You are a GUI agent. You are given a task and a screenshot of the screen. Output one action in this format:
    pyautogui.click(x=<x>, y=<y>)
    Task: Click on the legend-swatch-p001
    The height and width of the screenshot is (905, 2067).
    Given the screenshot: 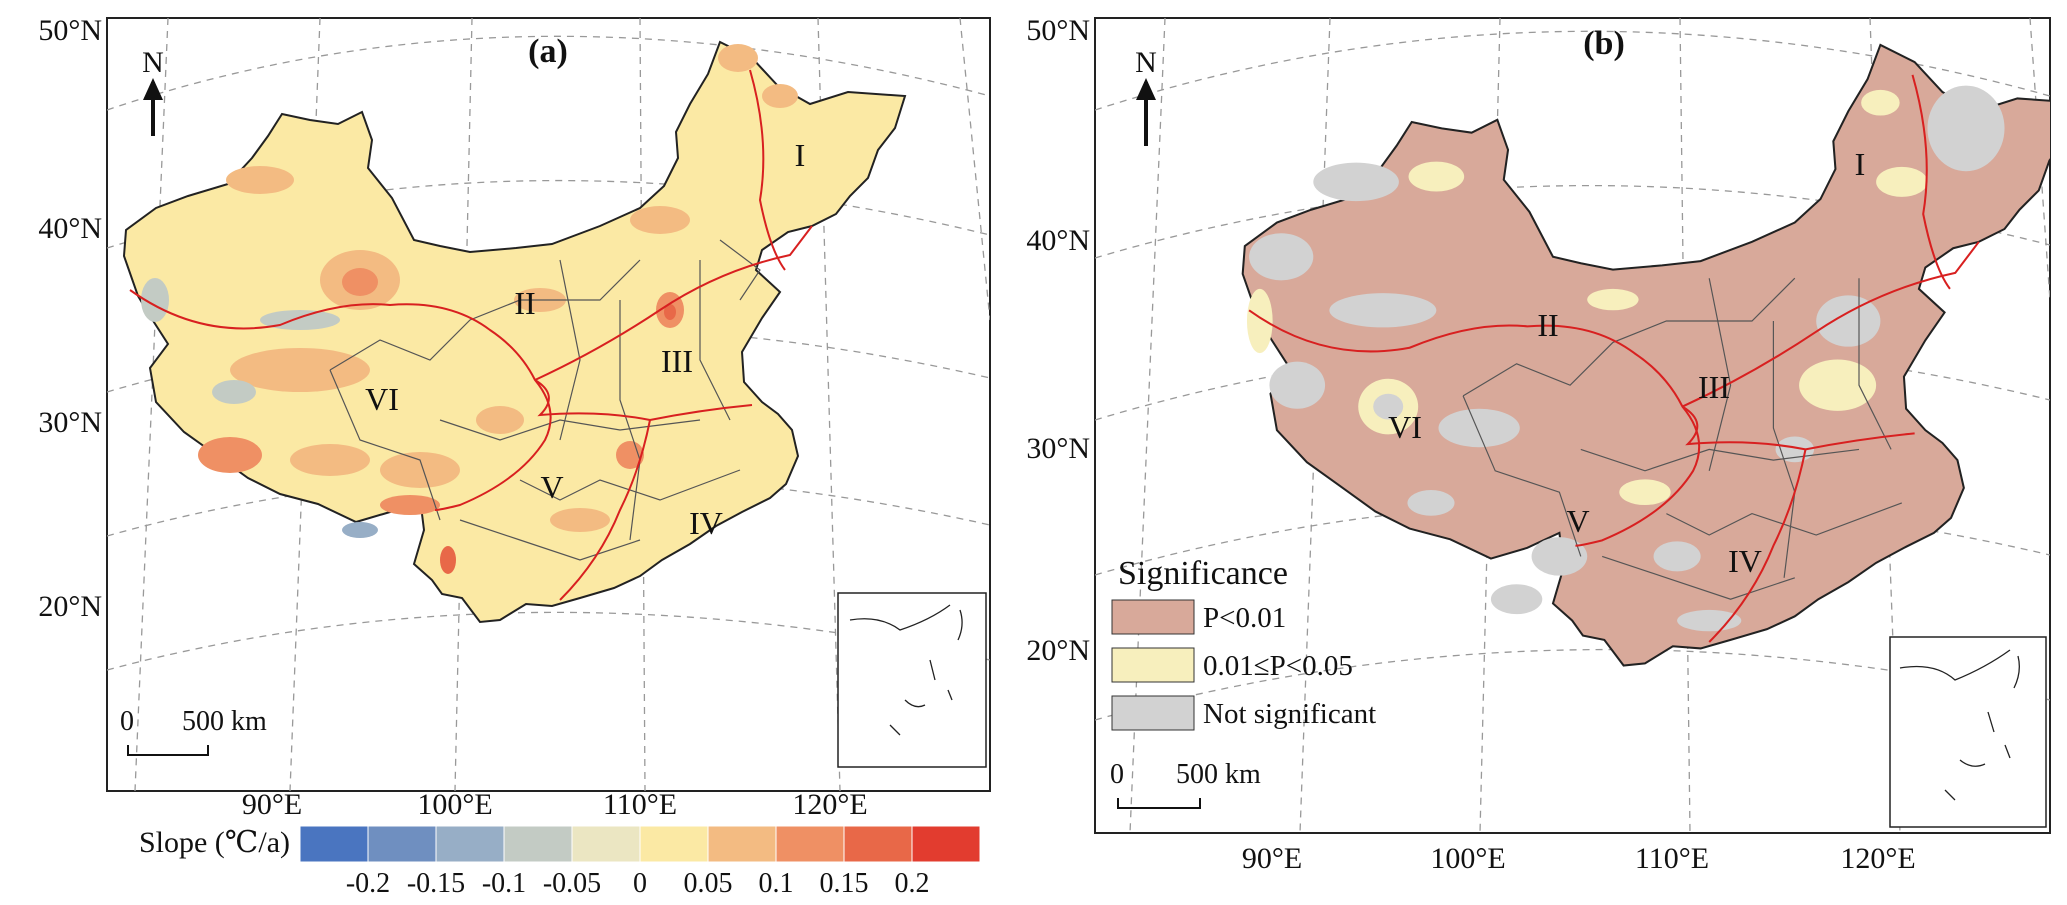 What is the action you would take?
    pyautogui.click(x=1153, y=617)
    